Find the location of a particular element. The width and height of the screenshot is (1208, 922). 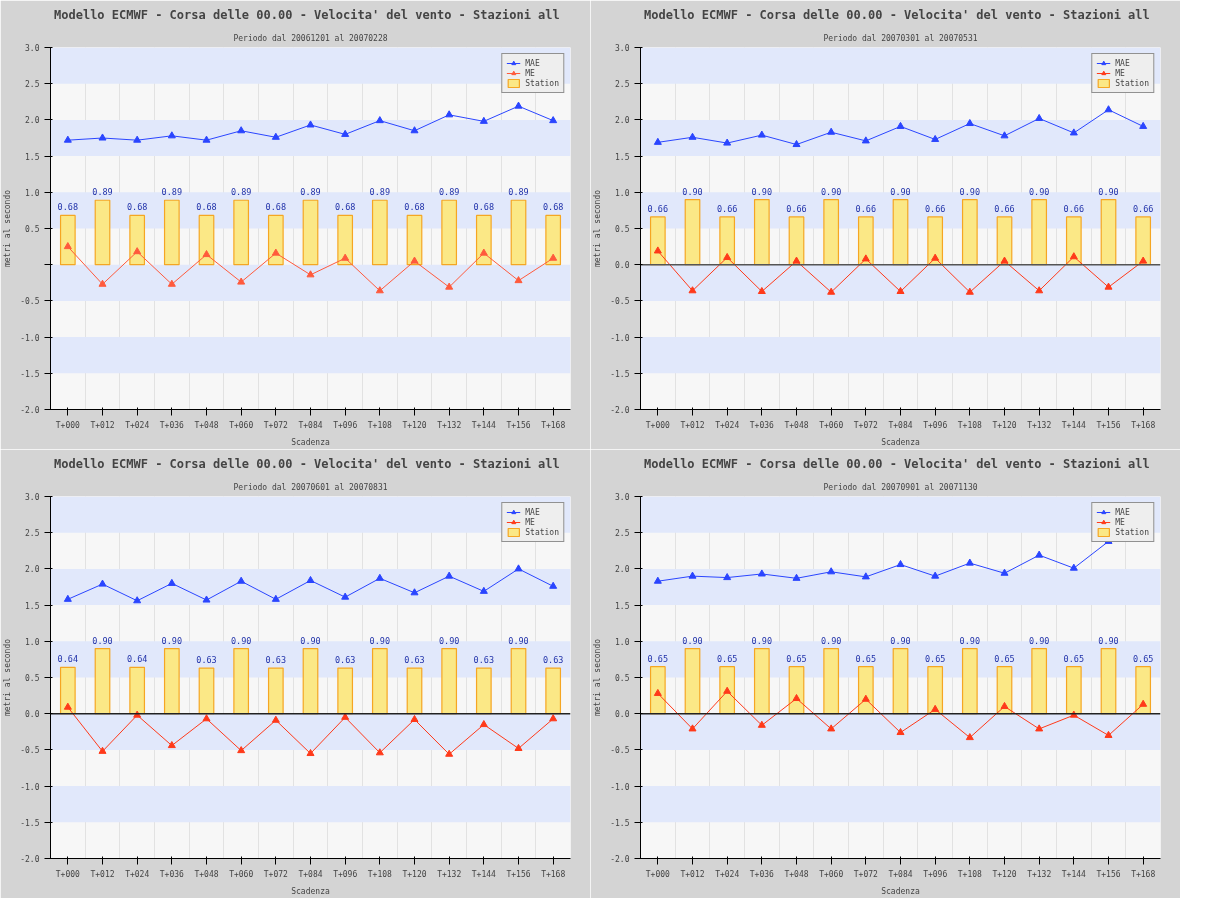

chart-subtitle: Periodo dal 20070901 al 20071130 is located at coordinates (900, 487).